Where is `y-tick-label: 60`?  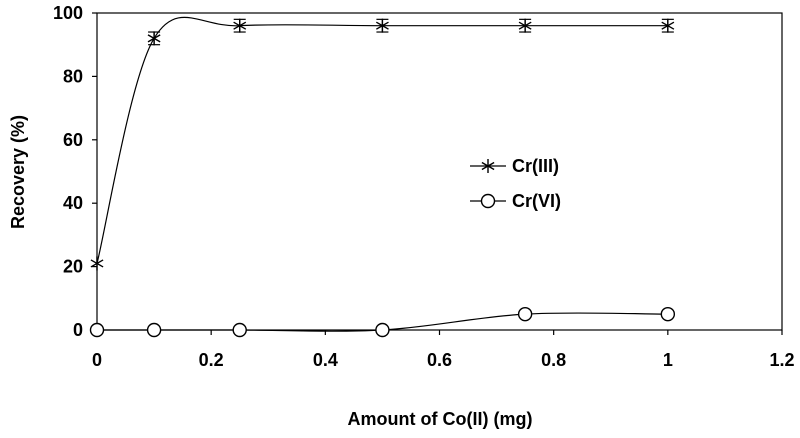 y-tick-label: 60 is located at coordinates (73, 140).